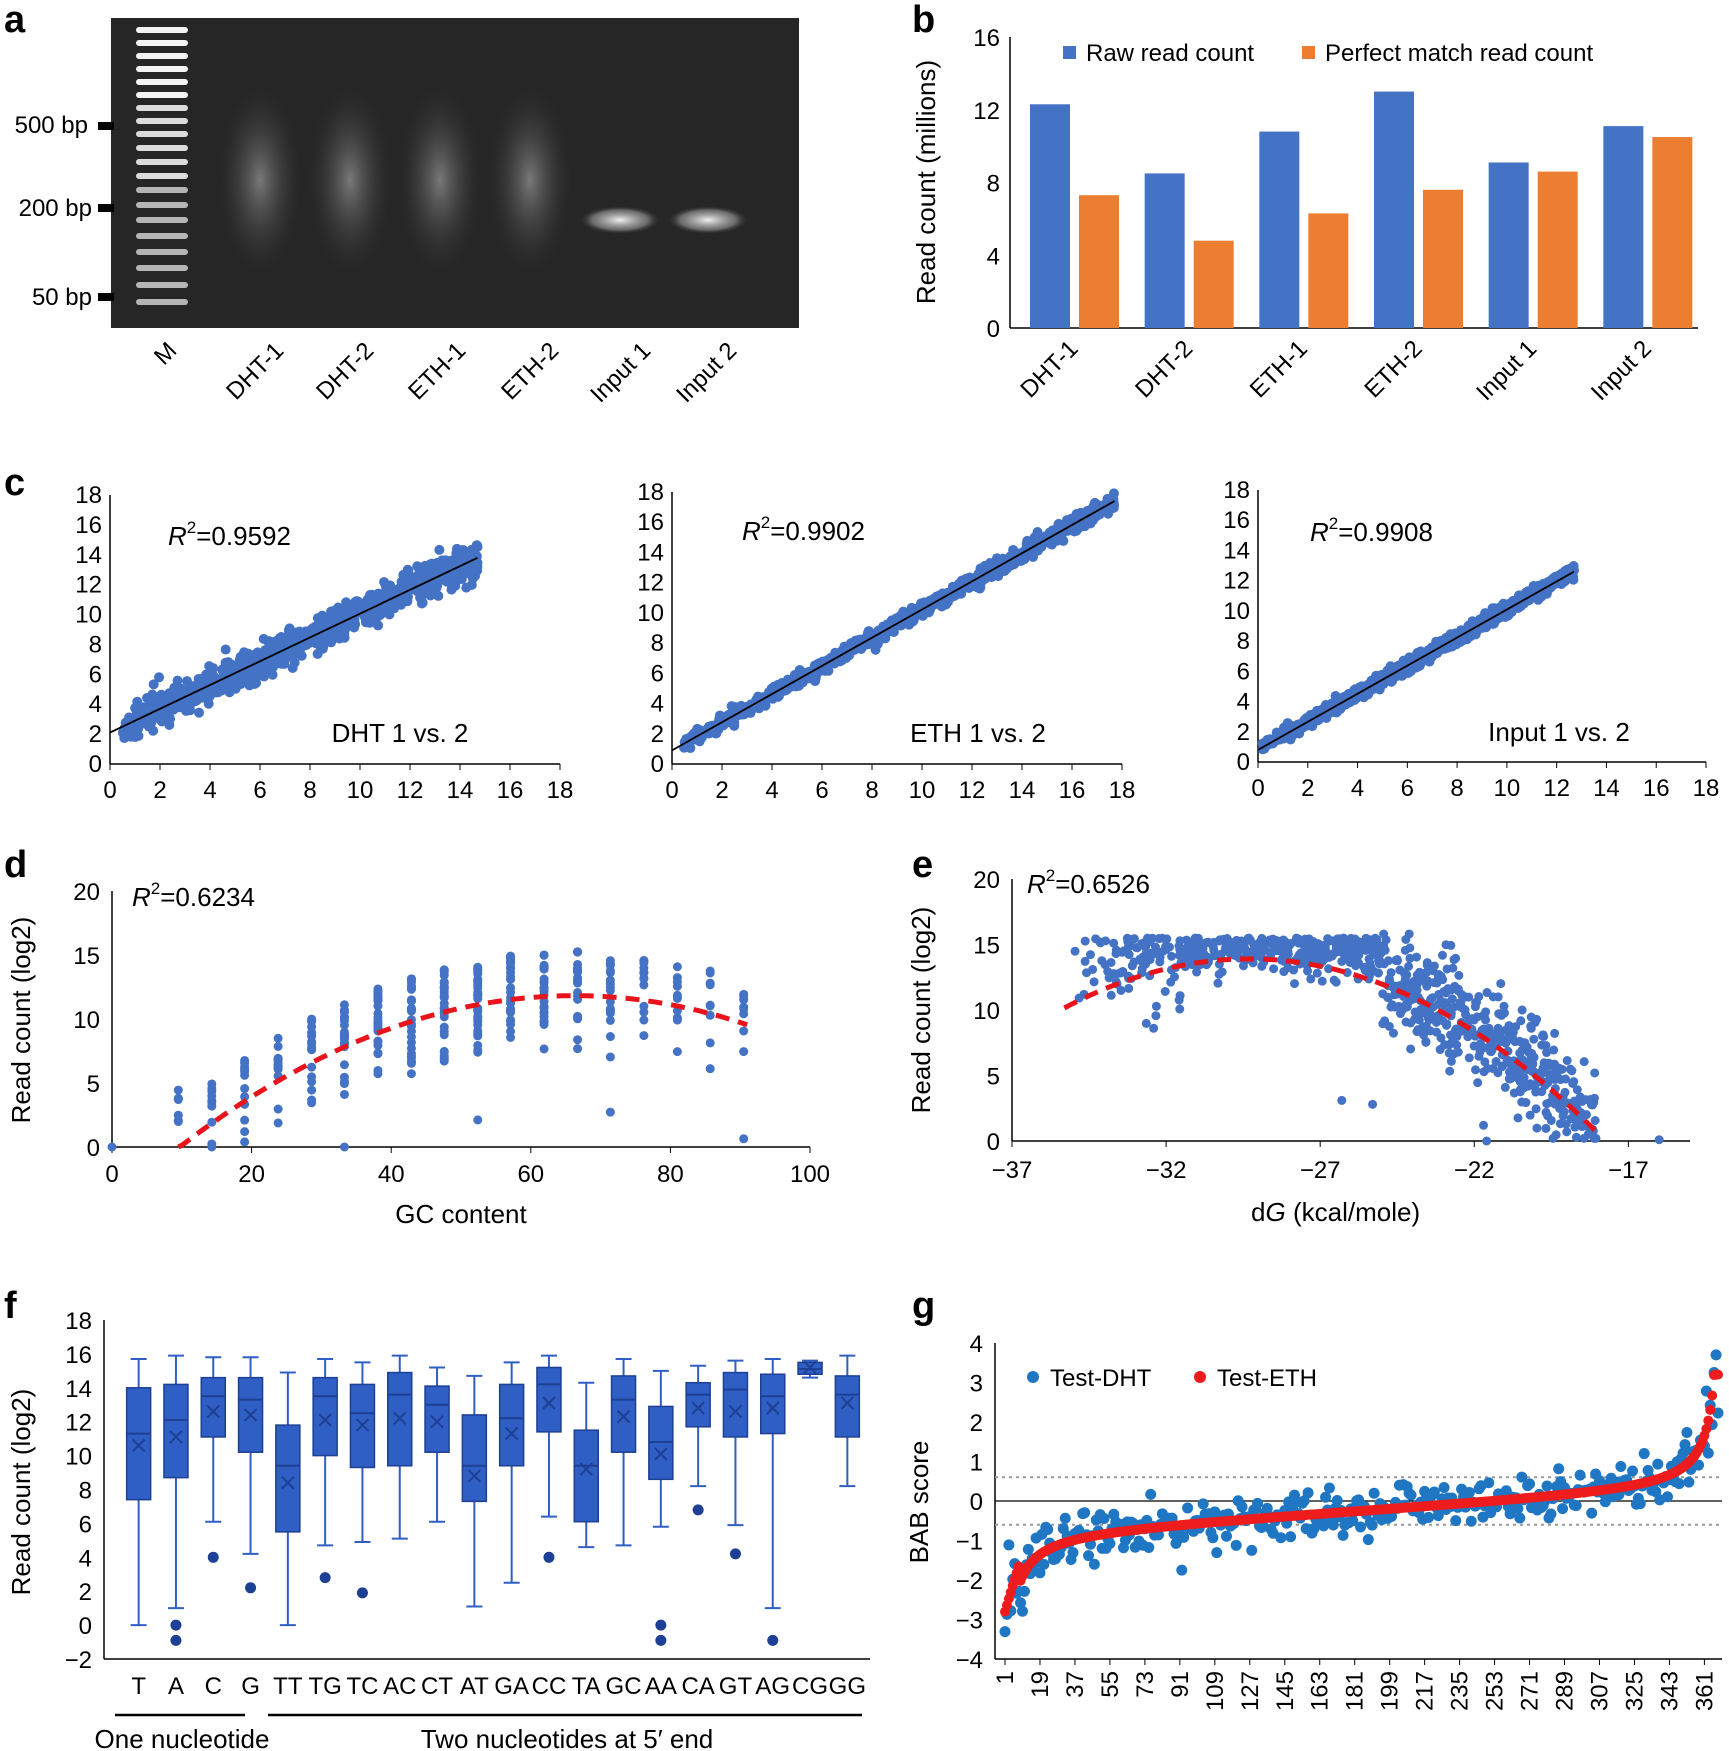 The width and height of the screenshot is (1729, 1751). I want to click on legend-swatch-raw, so click(1069, 52).